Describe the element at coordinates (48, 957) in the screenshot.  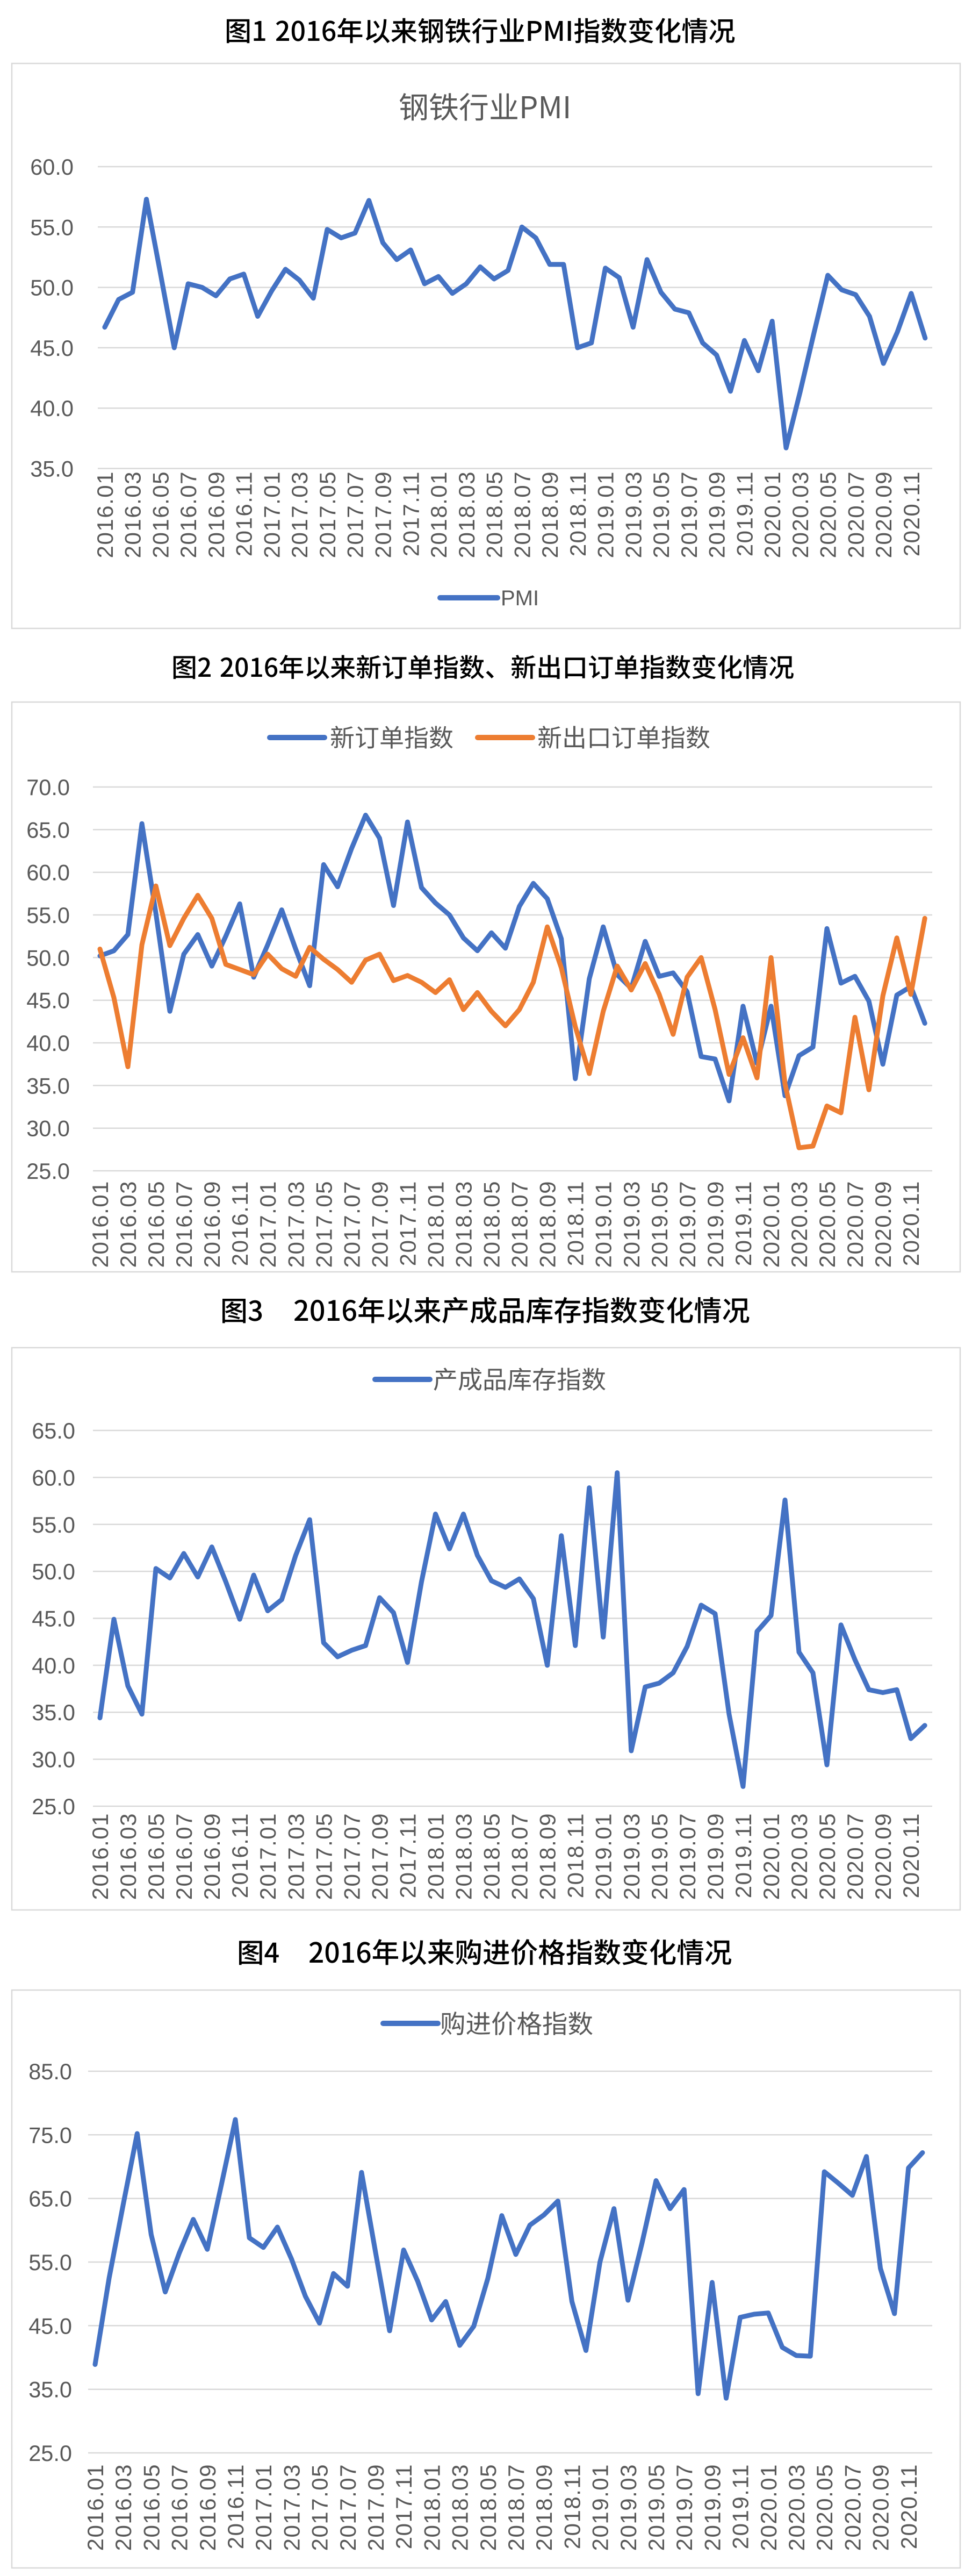
I see `svg-text: 50.0` at that location.